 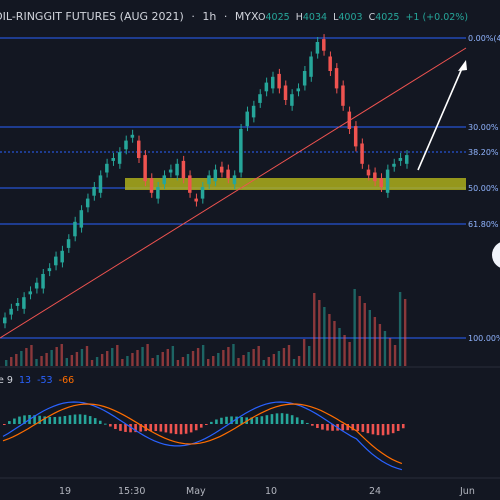 What do you see at coordinates (336, 17) in the screenshot?
I see `low-label: L` at bounding box center [336, 17].